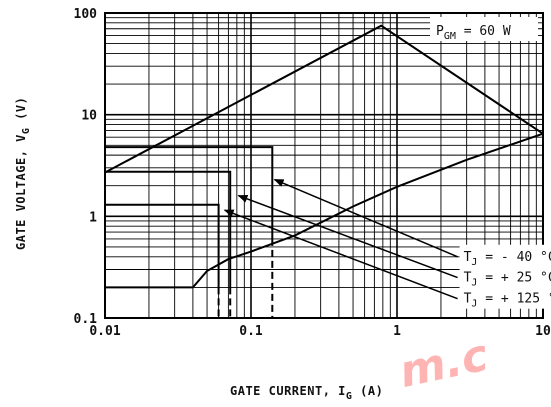 This screenshot has width=551, height=407. What do you see at coordinates (93, 217) in the screenshot?
I see `y-tick-label: 1` at bounding box center [93, 217].